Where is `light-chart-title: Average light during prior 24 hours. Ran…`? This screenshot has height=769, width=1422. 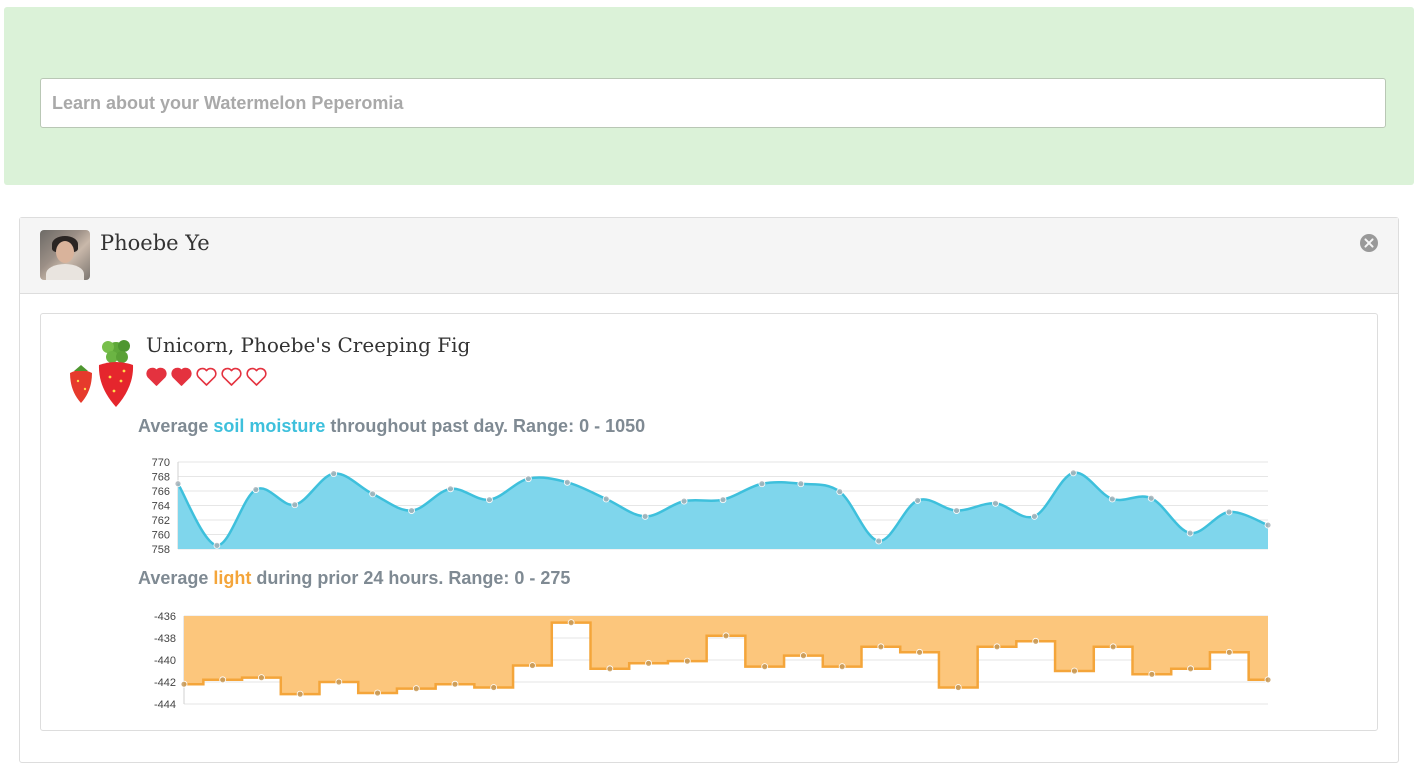
light-chart-title: Average light during prior 24 hours. Ran… is located at coordinates (354, 578).